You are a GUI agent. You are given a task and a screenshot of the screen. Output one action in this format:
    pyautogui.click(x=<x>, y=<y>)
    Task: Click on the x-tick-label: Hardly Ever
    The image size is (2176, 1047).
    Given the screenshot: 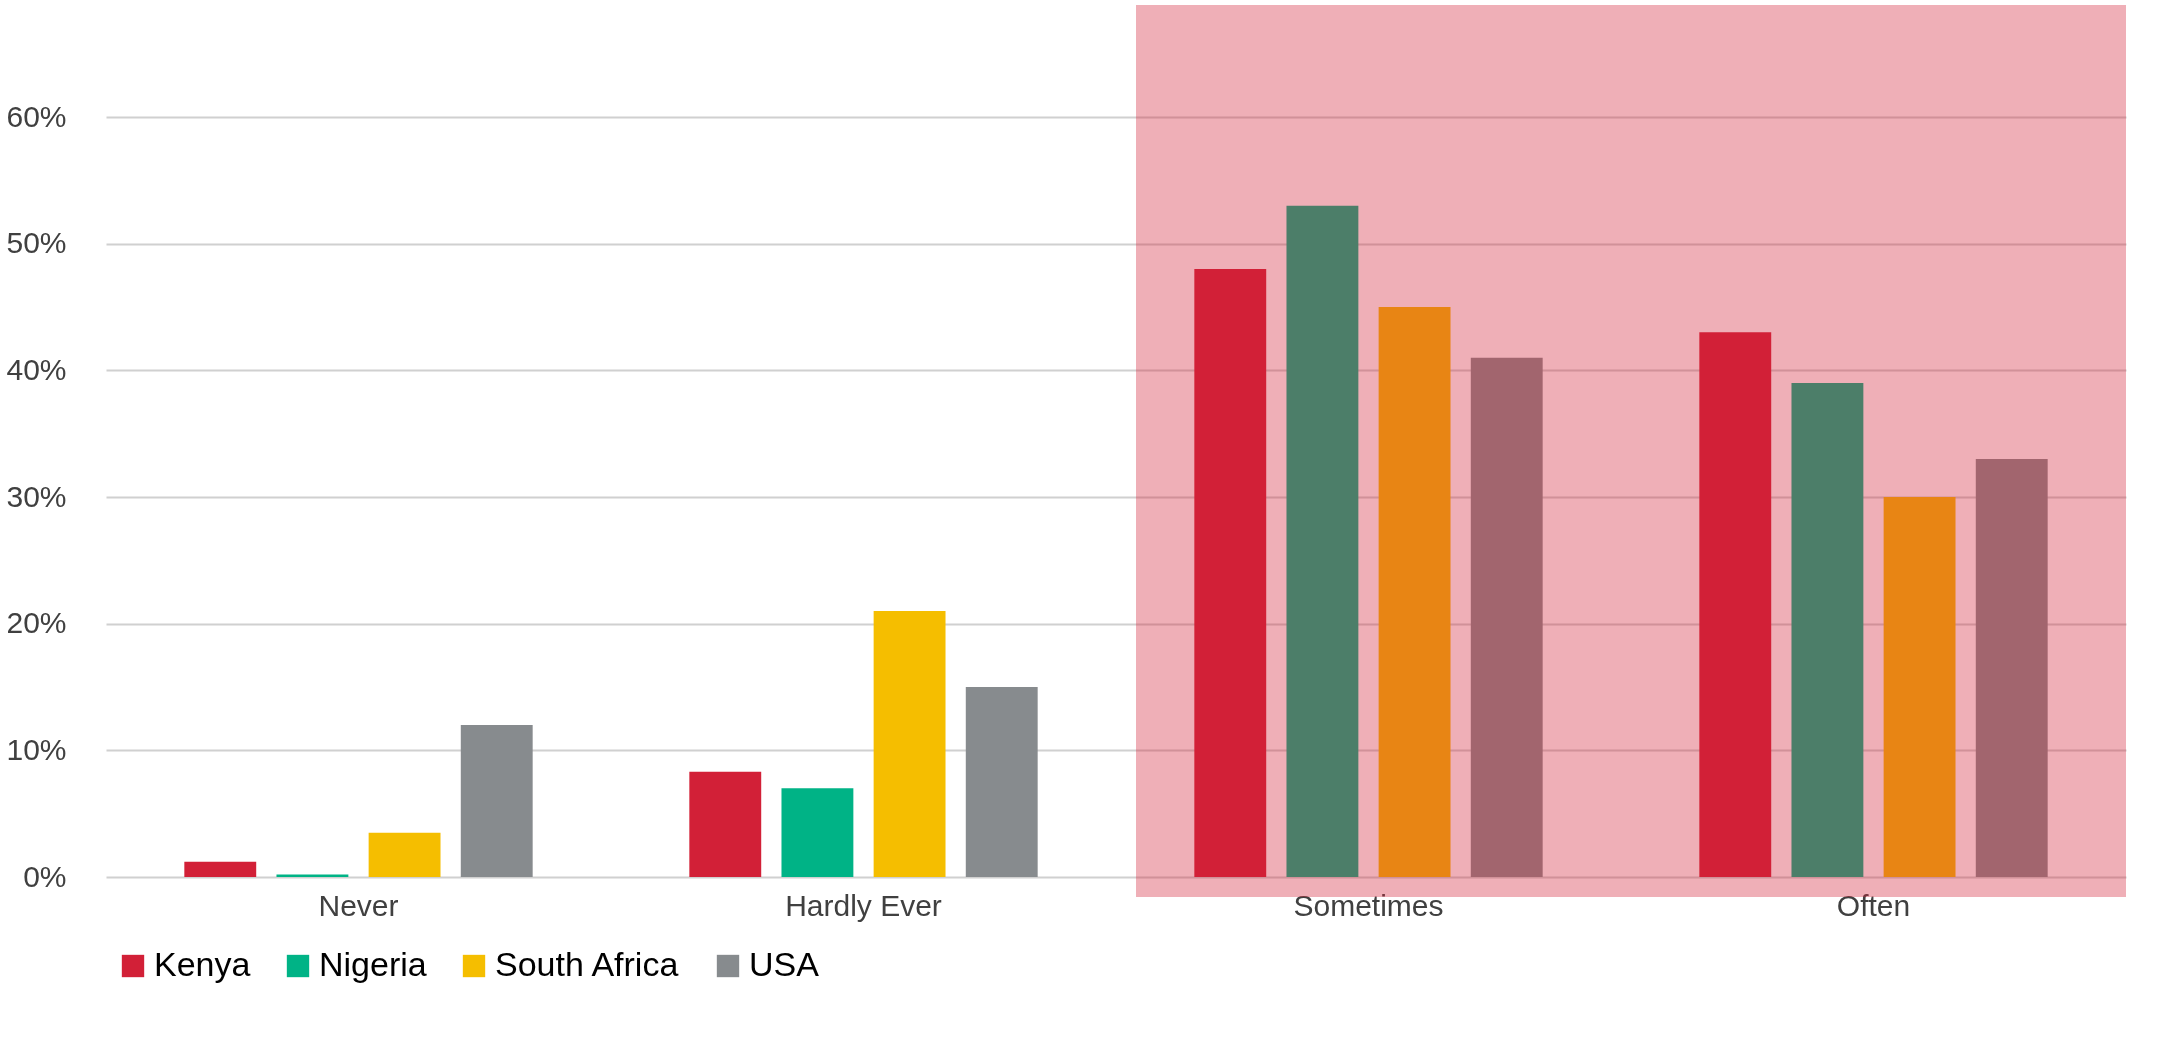 What is the action you would take?
    pyautogui.click(x=863, y=905)
    